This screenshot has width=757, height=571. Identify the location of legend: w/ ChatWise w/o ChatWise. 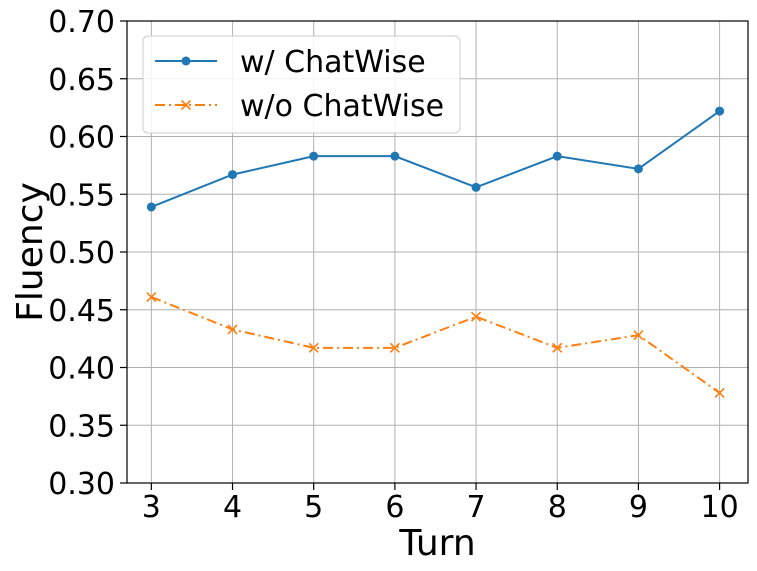
(301, 84).